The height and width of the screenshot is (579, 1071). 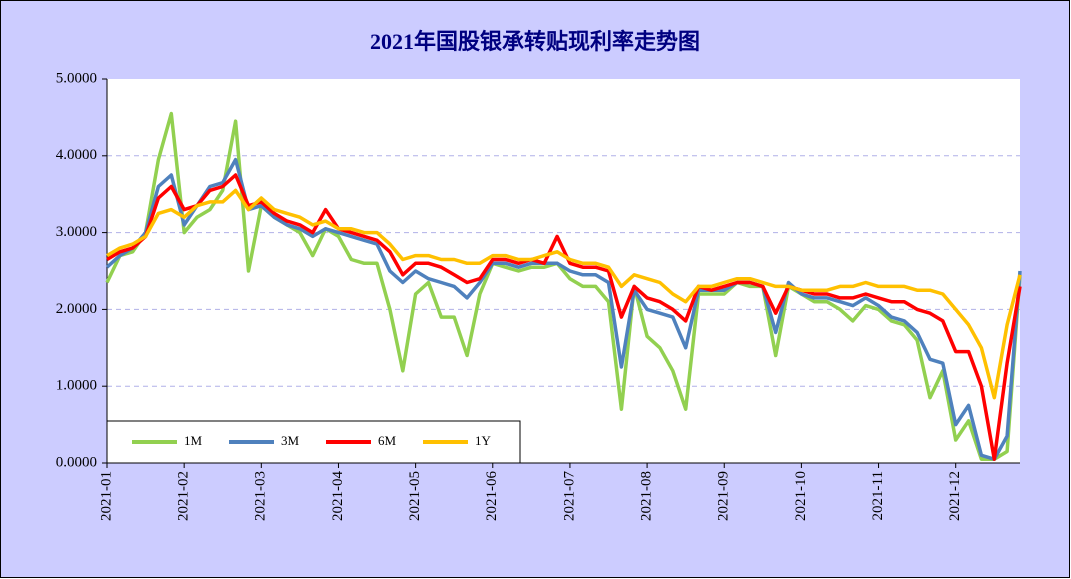 What do you see at coordinates (492, 496) in the screenshot?
I see `x-tick-label: 2021-06` at bounding box center [492, 496].